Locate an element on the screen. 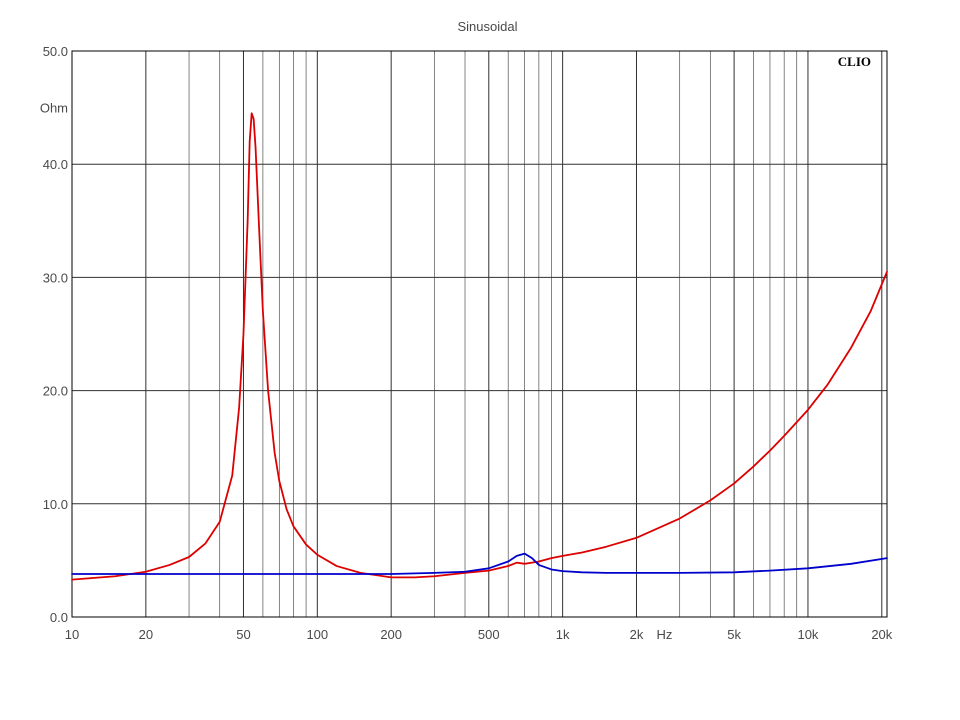 The image size is (960, 720). y-tick-label: 50.0 is located at coordinates (55, 51).